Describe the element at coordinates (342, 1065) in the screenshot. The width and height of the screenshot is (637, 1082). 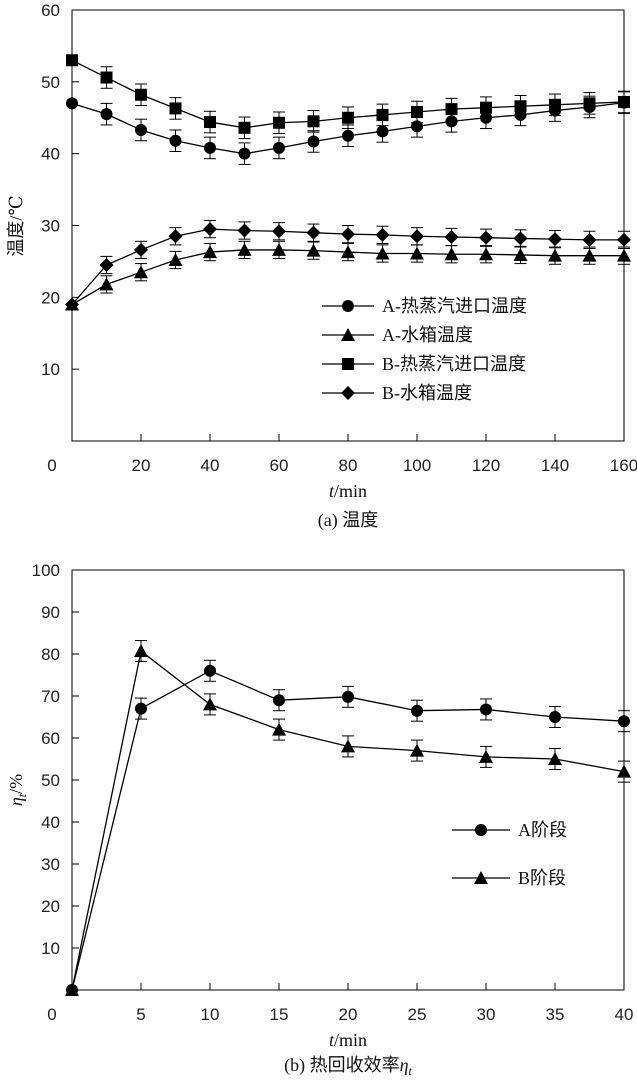
I see `chart-b-caption-prefix: (b) 热回收效率` at that location.